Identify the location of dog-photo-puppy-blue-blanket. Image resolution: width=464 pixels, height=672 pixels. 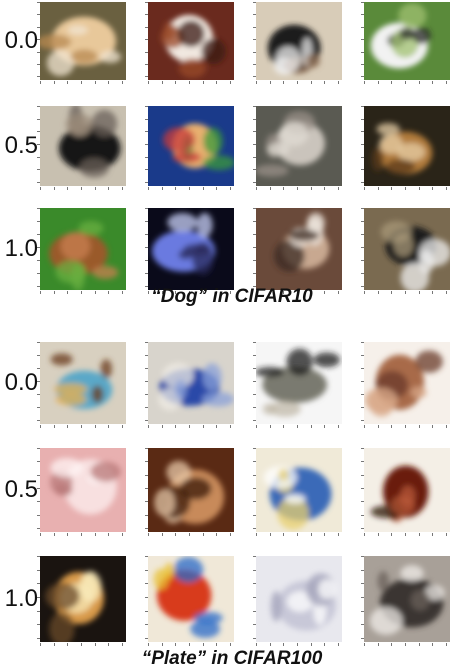
(191, 146).